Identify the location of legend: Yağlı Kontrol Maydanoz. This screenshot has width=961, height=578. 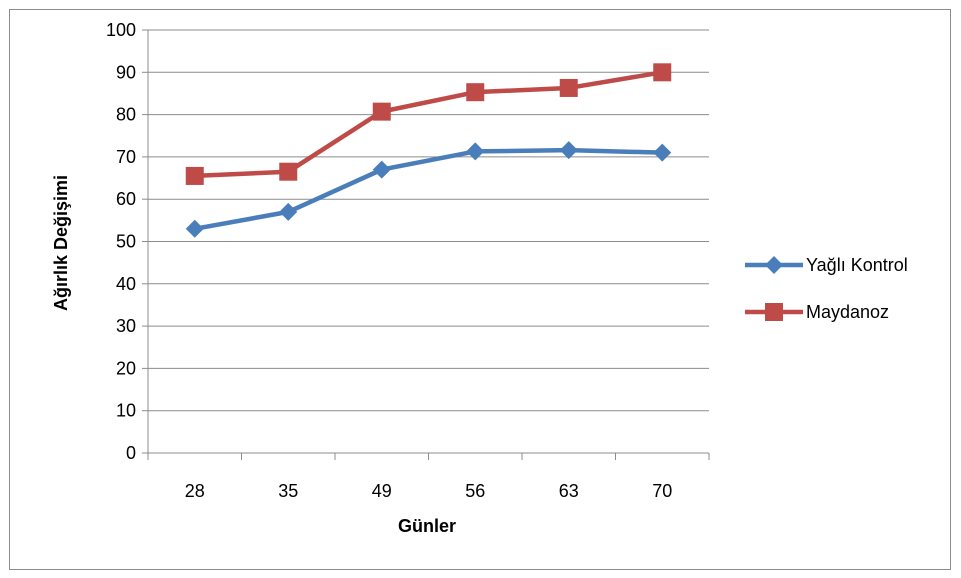
(826, 288).